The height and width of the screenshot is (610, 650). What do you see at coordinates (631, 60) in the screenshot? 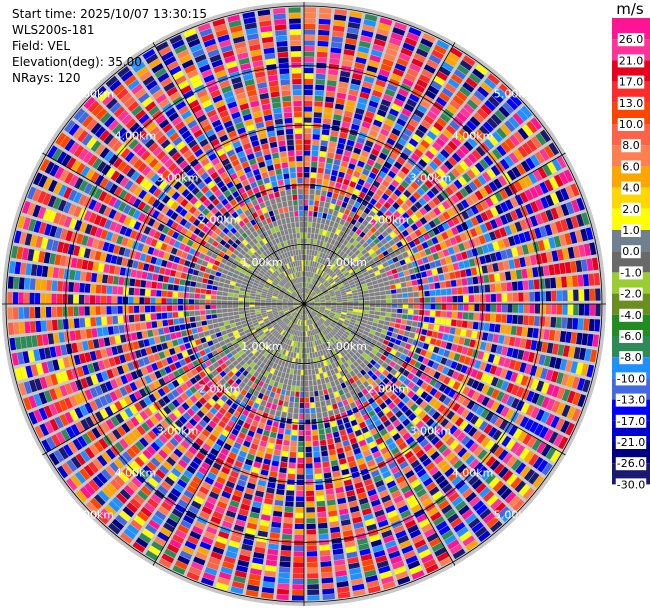
I see `colorbar-tick-label: 21.0` at bounding box center [631, 60].